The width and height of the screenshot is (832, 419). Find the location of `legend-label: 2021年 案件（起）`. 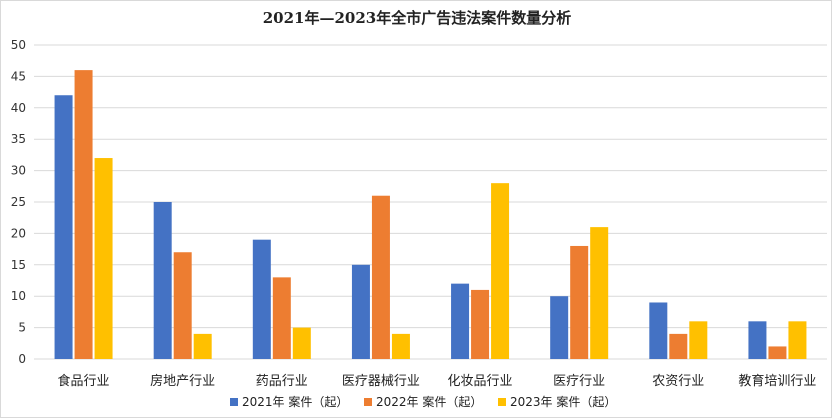

legend-label: 2021年 案件（起） is located at coordinates (295, 401).